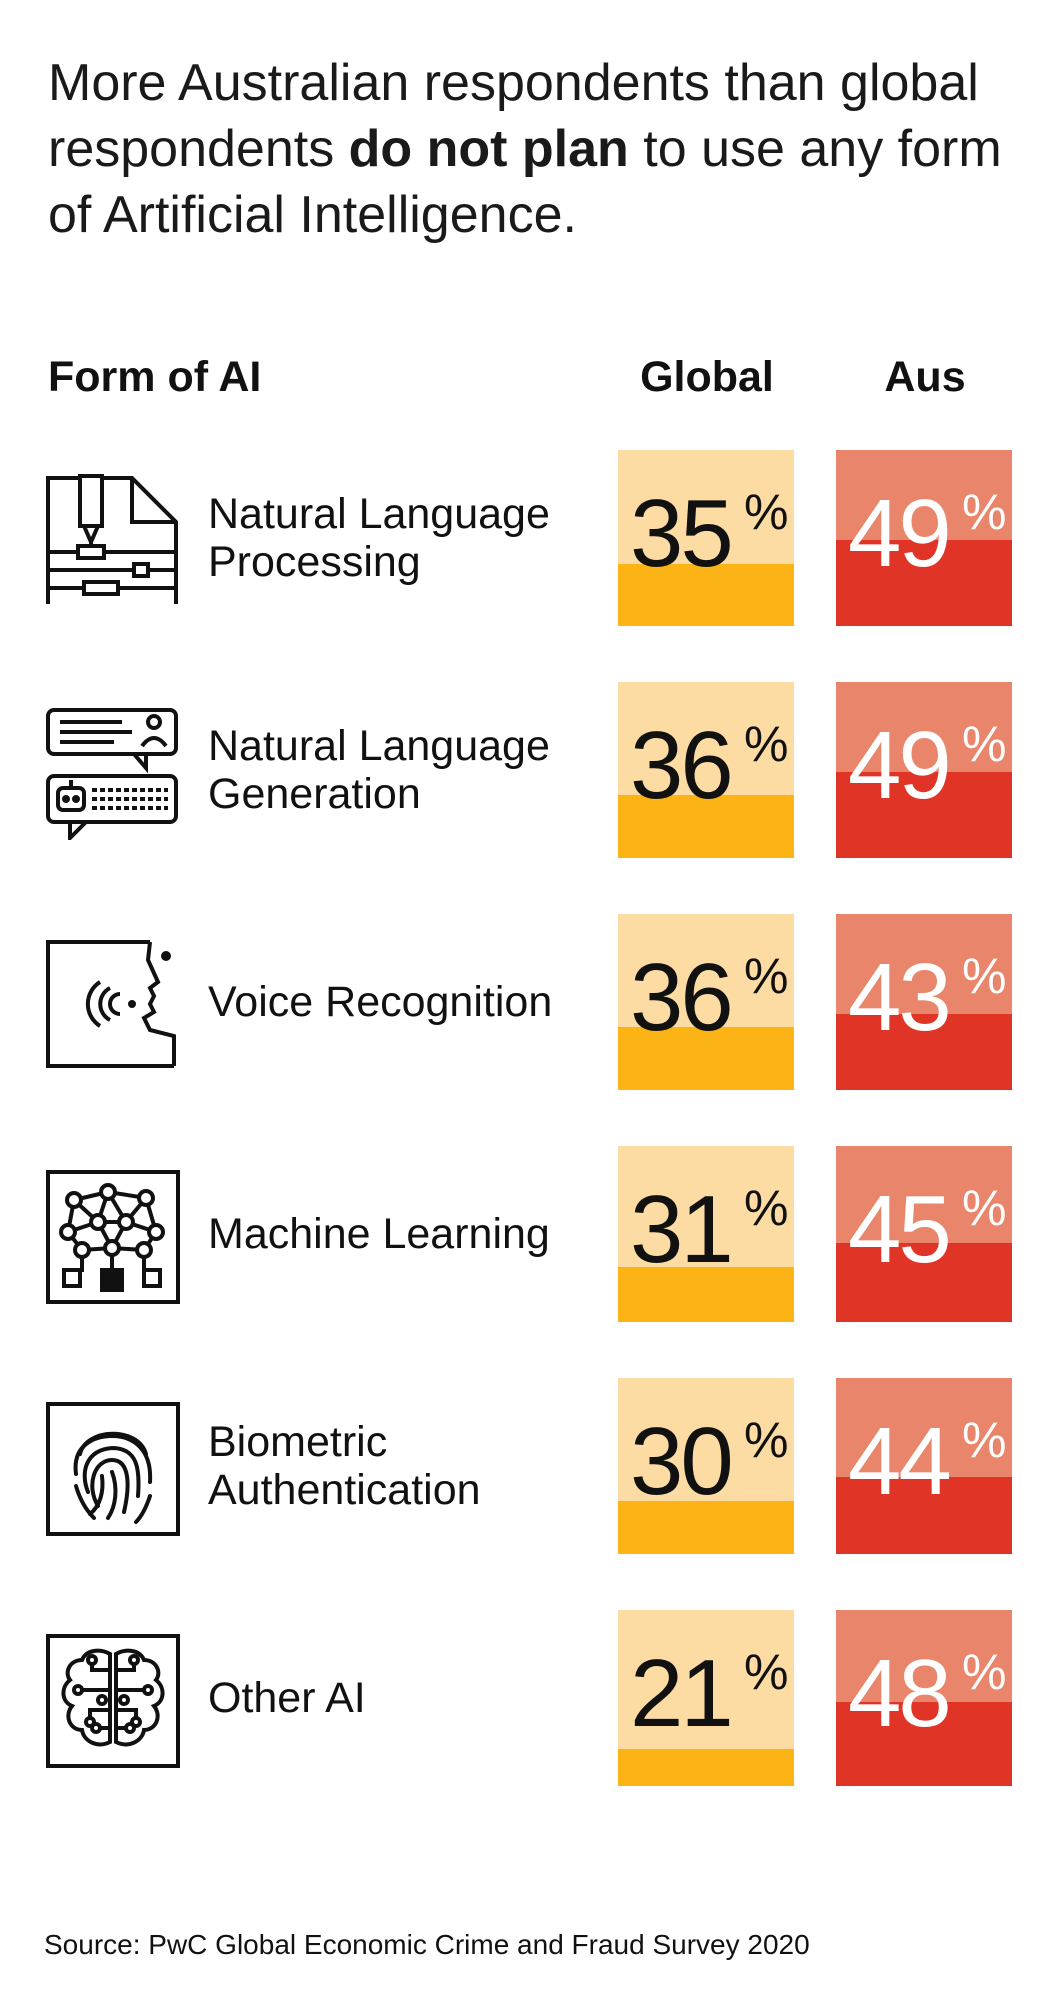 This screenshot has height=1992, width=1060. I want to click on aus-value: 44, so click(900, 1461).